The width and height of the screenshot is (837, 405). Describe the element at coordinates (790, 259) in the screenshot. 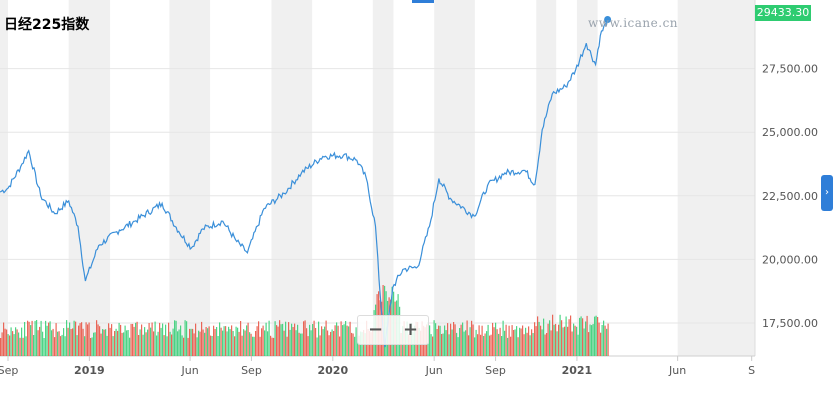

I see `y-tick-label: 20,000.00` at that location.